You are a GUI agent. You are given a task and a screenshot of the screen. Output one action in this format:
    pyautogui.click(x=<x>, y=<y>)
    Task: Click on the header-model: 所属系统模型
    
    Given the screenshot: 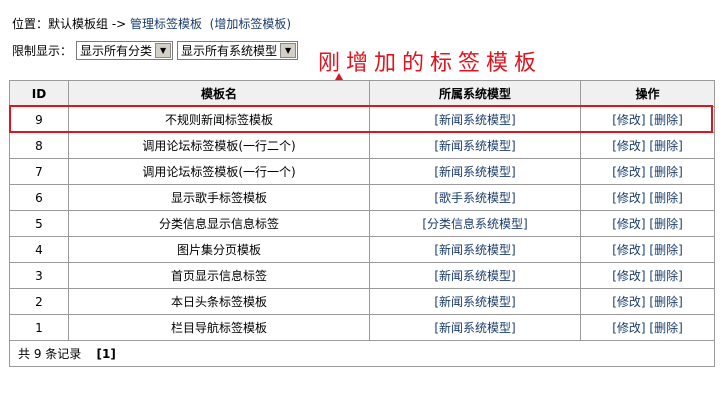 What is the action you would take?
    pyautogui.click(x=475, y=93)
    